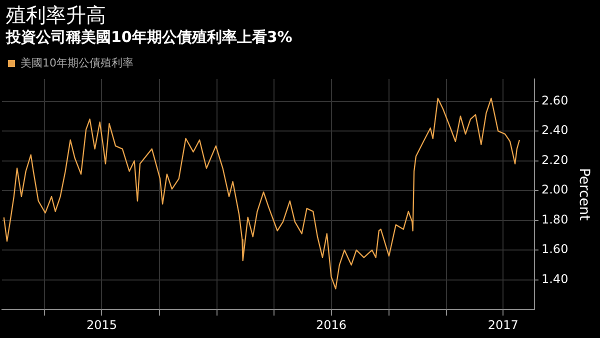  I want to click on y-tick-label: 2.40, so click(554, 130).